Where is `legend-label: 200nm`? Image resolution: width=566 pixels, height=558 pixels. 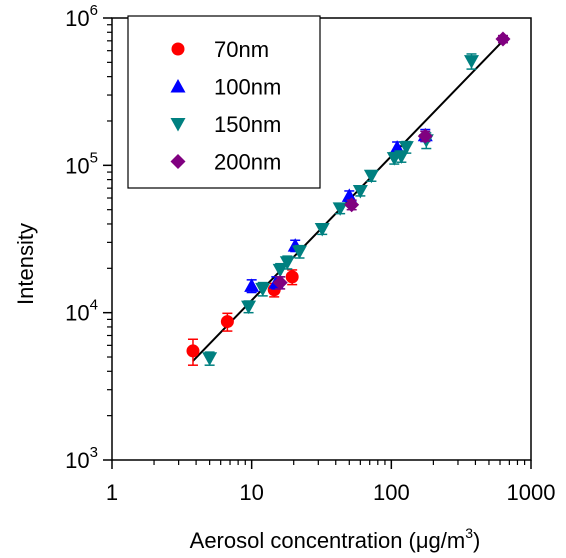
legend-label: 200nm is located at coordinates (247, 162).